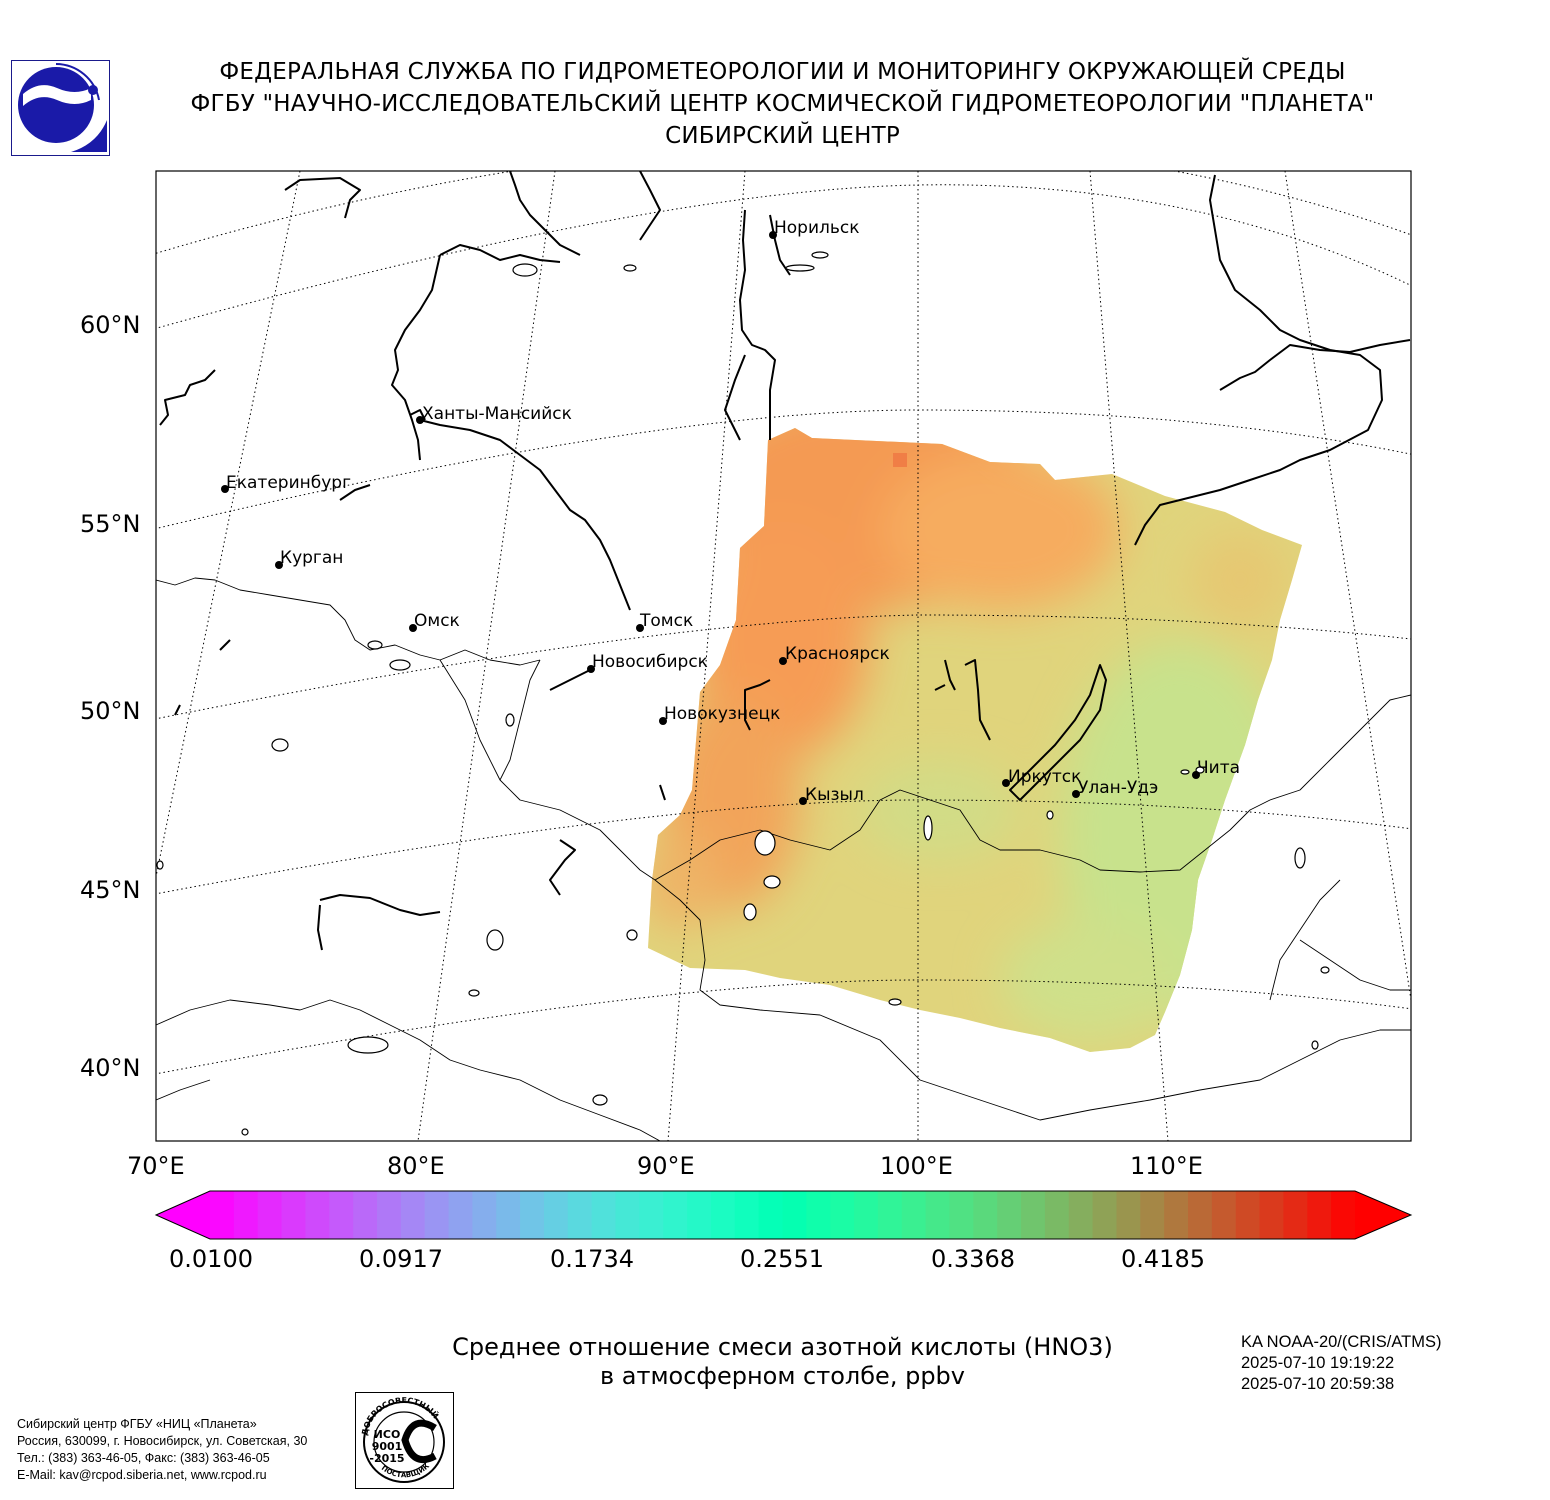  I want to click on lat-label-50: 50°N, so click(110, 711).